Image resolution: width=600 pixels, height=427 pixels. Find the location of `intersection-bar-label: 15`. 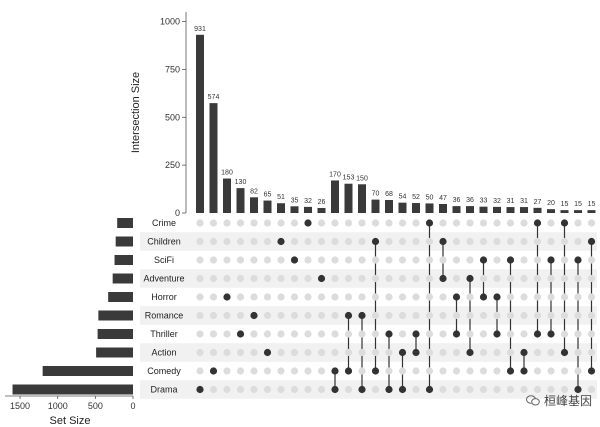

intersection-bar-label: 15 is located at coordinates (565, 204).